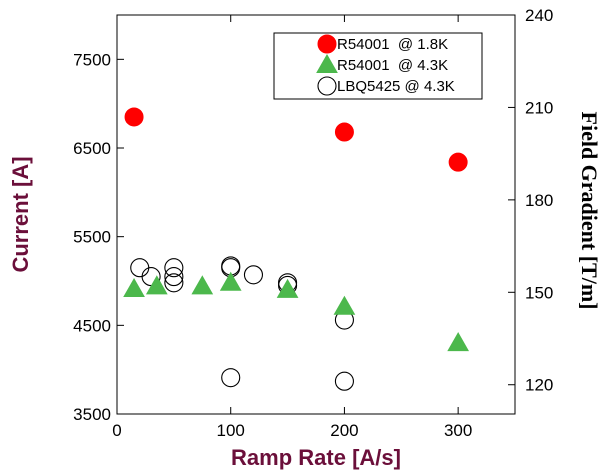 The width and height of the screenshot is (598, 472). I want to click on y-tick-label: 5500, so click(92, 237).